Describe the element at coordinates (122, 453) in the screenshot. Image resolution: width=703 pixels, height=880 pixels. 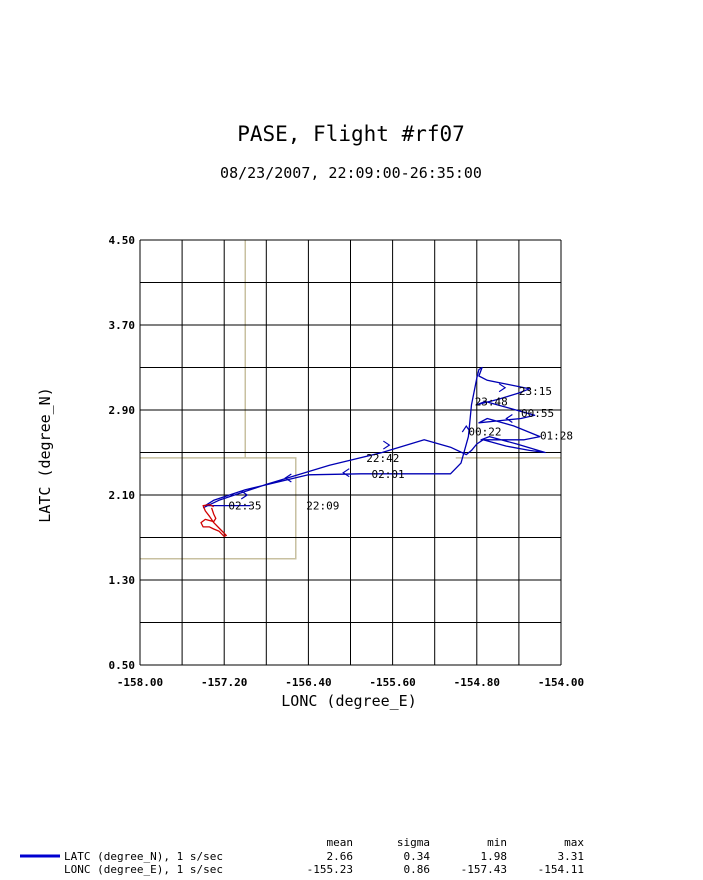
I see `y-tick-labels: 4.50 3.70 2.90 2.10 1.30 0.50` at that location.